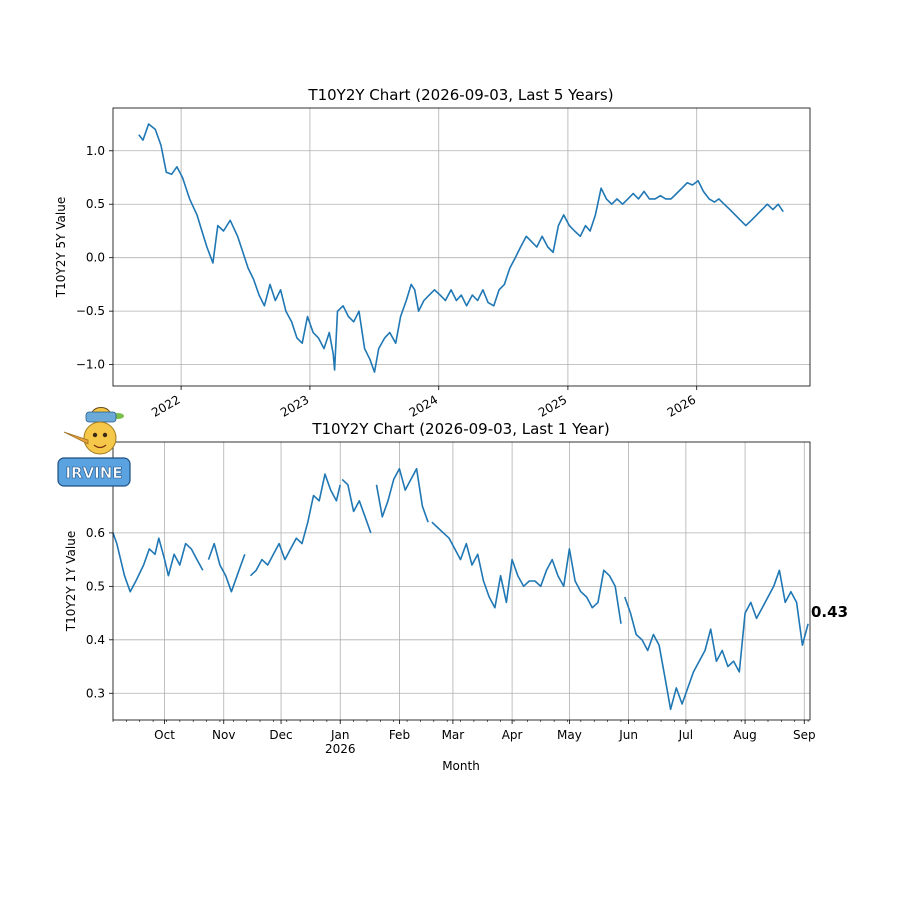 Image resolution: width=900 pixels, height=900 pixels. Describe the element at coordinates (71, 581) in the screenshot. I see `chart-1y-ylabel: T10Y2Y 1Y Value` at that location.